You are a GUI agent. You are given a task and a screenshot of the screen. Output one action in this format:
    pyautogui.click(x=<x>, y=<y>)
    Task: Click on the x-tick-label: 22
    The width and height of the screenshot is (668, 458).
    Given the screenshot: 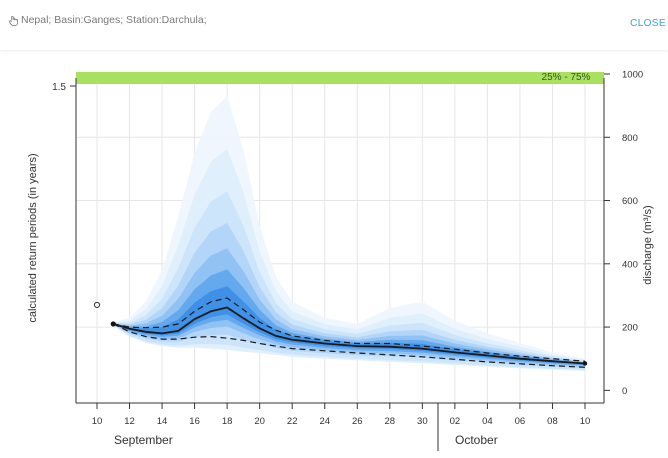 What is the action you would take?
    pyautogui.click(x=292, y=421)
    